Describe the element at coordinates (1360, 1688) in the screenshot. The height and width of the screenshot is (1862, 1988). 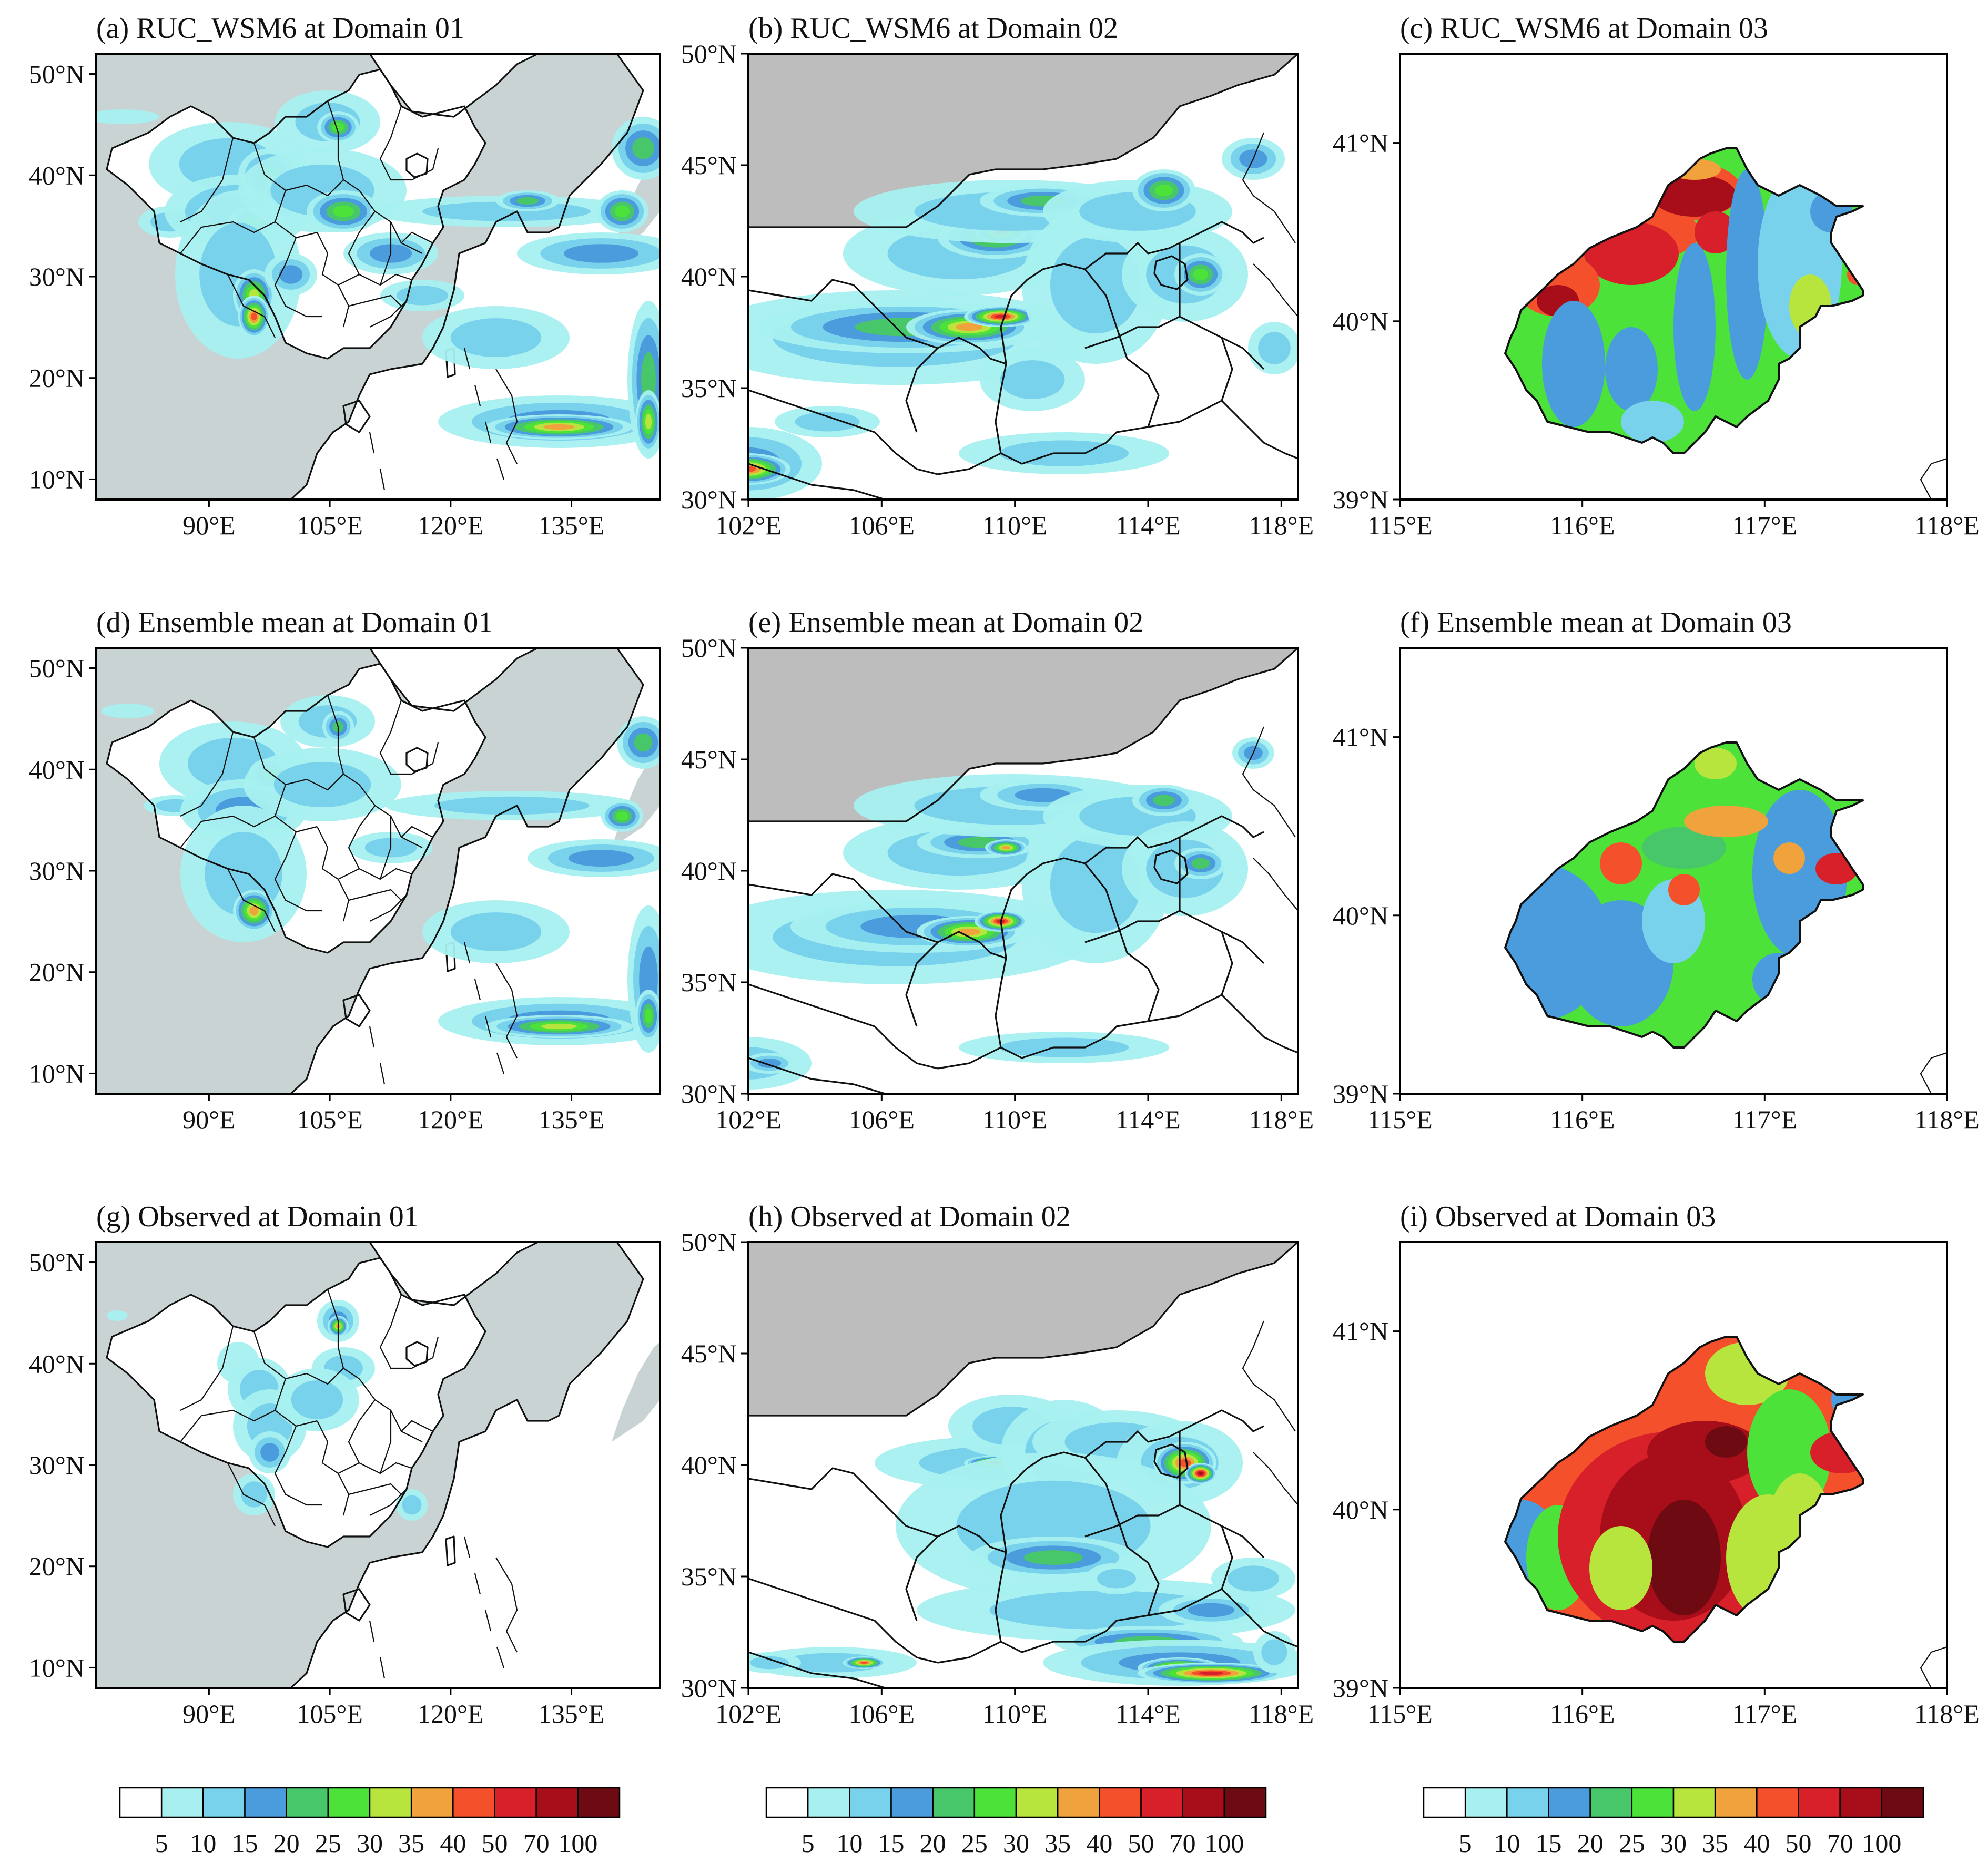
I see `lat-tick-label: 39°N` at that location.